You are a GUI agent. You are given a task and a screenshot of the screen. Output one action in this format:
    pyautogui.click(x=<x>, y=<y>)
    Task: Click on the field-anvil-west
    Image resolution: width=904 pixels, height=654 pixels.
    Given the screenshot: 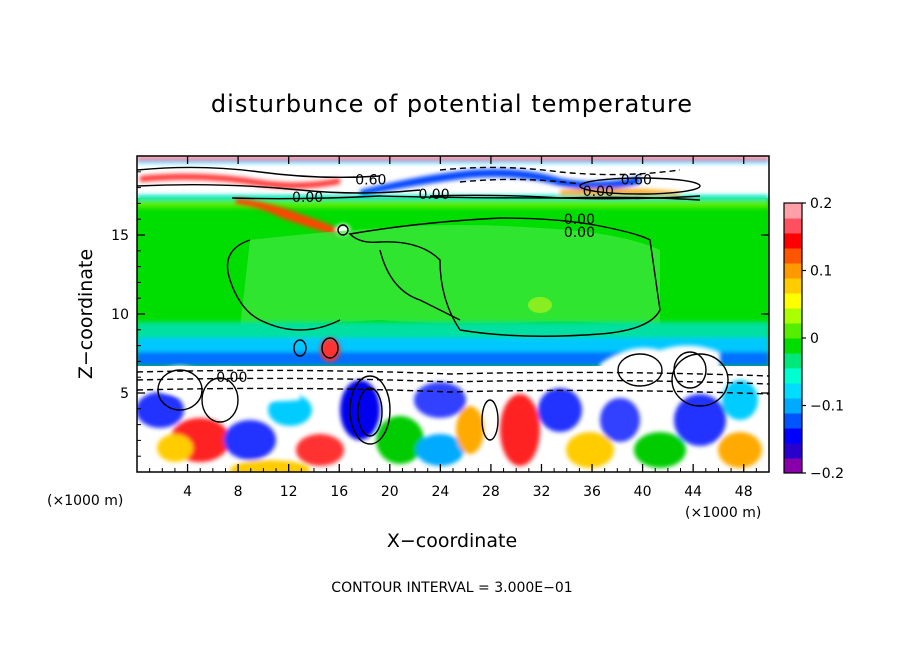 What is the action you would take?
    pyautogui.click(x=290, y=217)
    